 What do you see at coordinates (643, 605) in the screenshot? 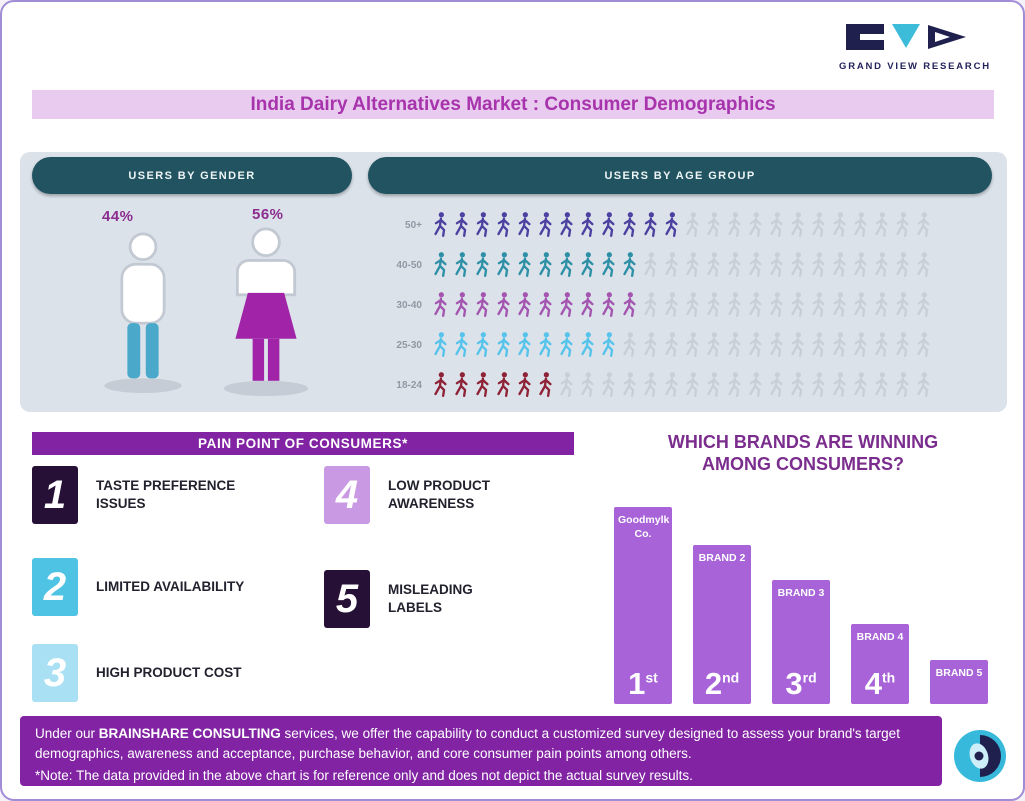
I see `brand-bar: Goodmylk Co. 1st` at bounding box center [643, 605].